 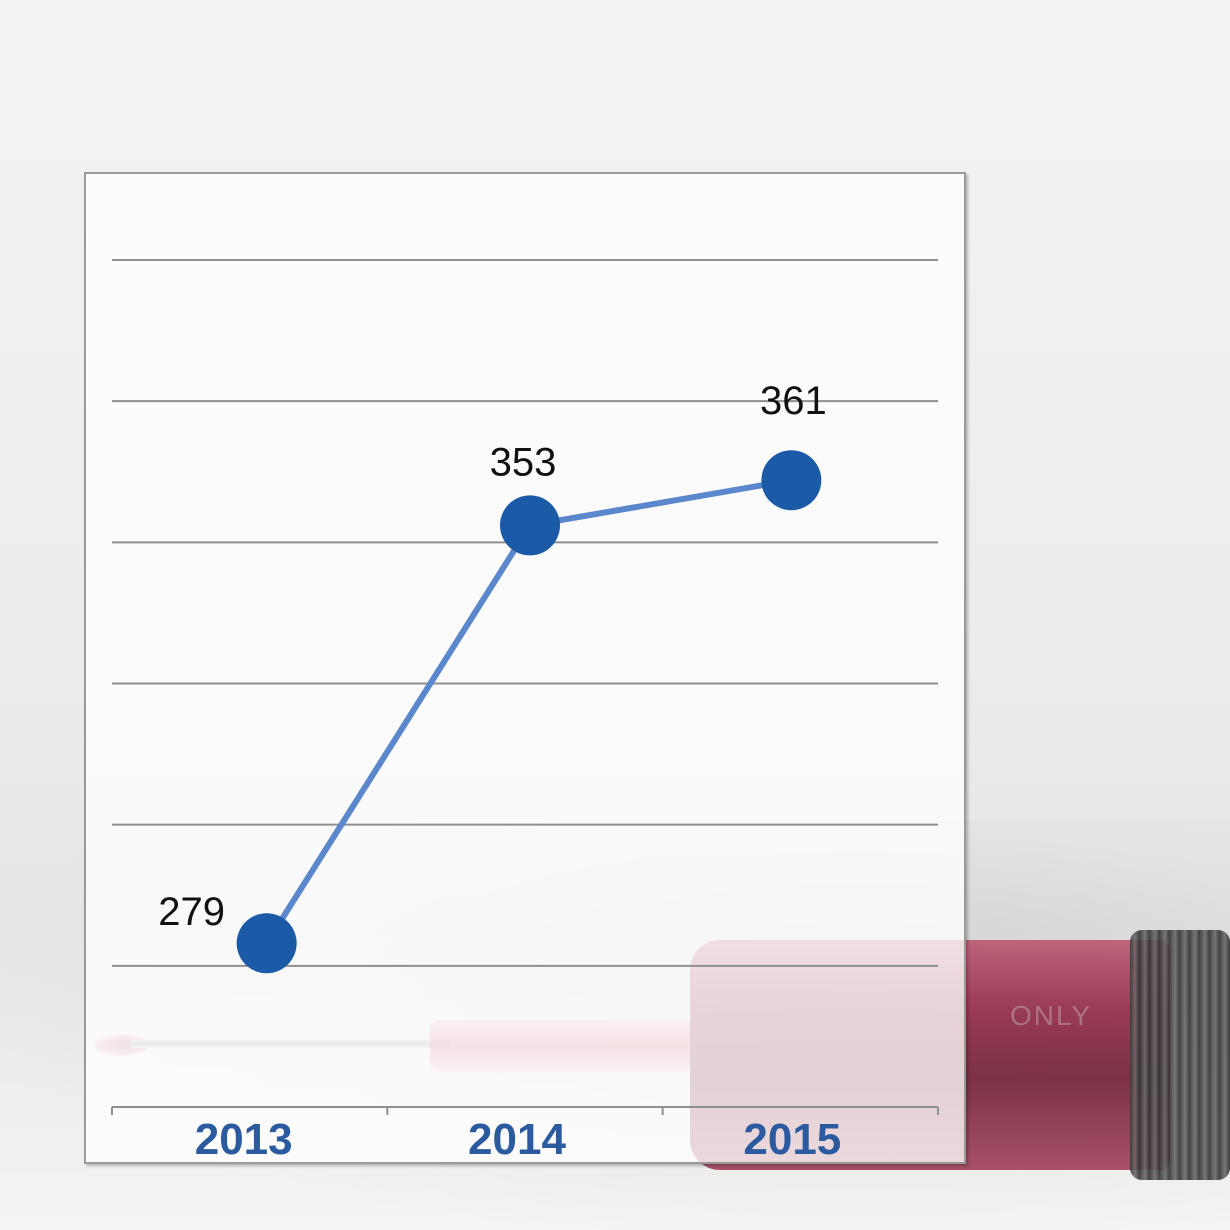 I want to click on x-tick-label: 2013, so click(x=244, y=1138).